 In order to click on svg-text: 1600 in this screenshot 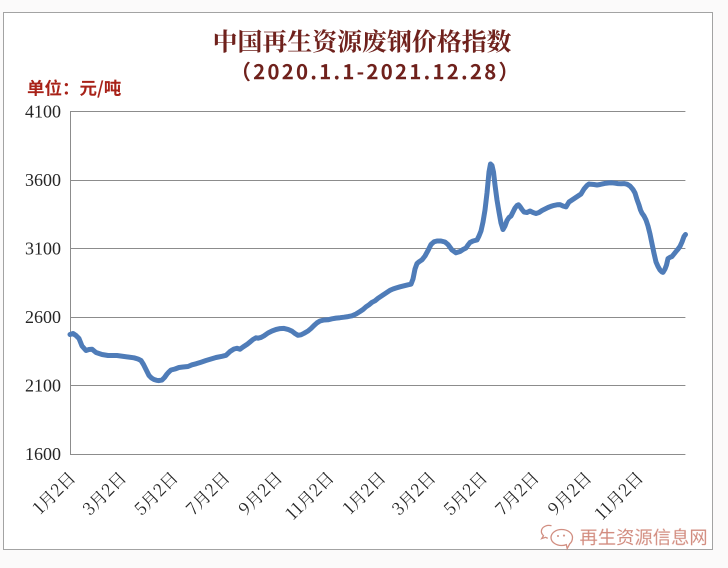, I will do `click(43, 454)`.